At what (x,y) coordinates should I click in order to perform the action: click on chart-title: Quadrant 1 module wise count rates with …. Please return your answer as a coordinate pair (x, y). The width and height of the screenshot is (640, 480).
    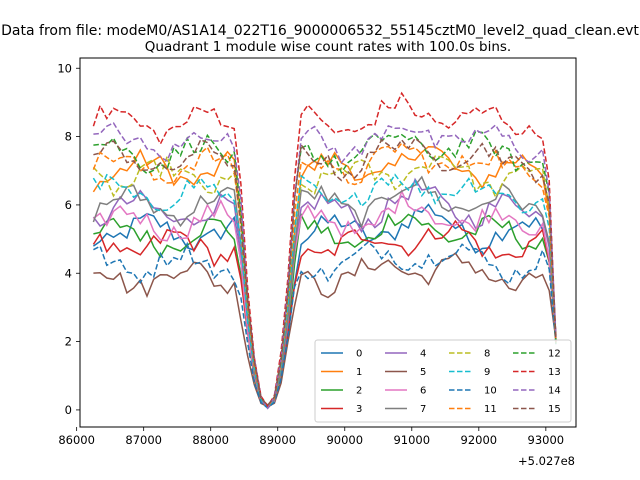
    Looking at the image, I should click on (328, 47).